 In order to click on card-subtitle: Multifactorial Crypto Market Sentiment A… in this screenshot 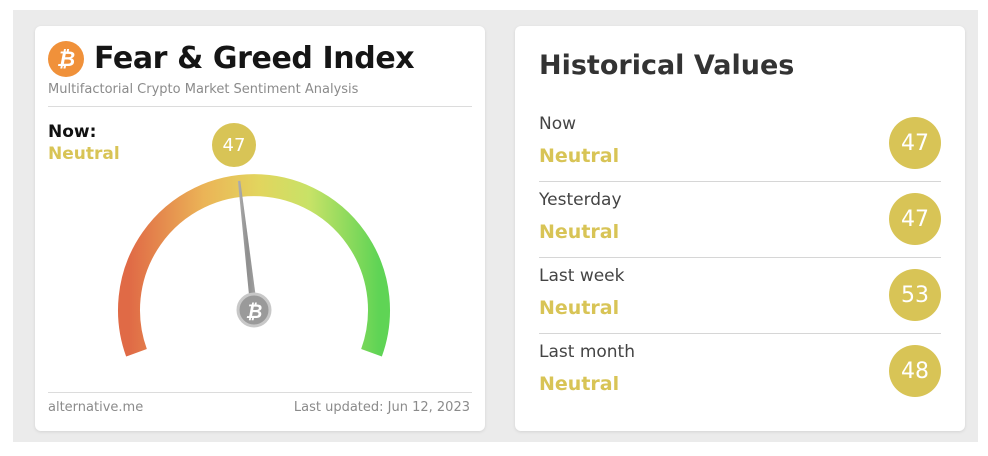, I will do `click(203, 89)`.